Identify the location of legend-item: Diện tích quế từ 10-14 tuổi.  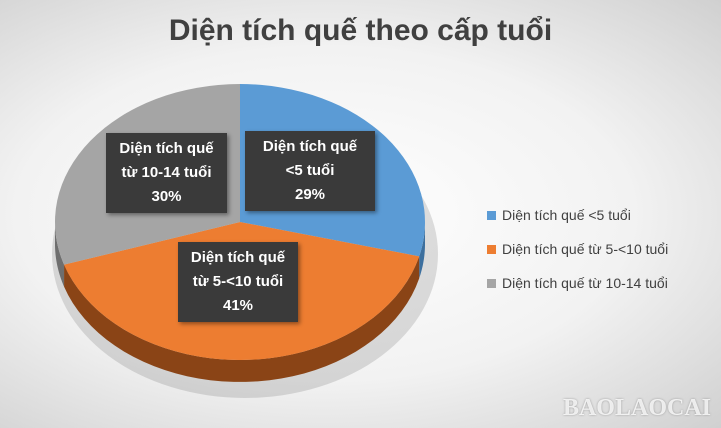
(577, 283).